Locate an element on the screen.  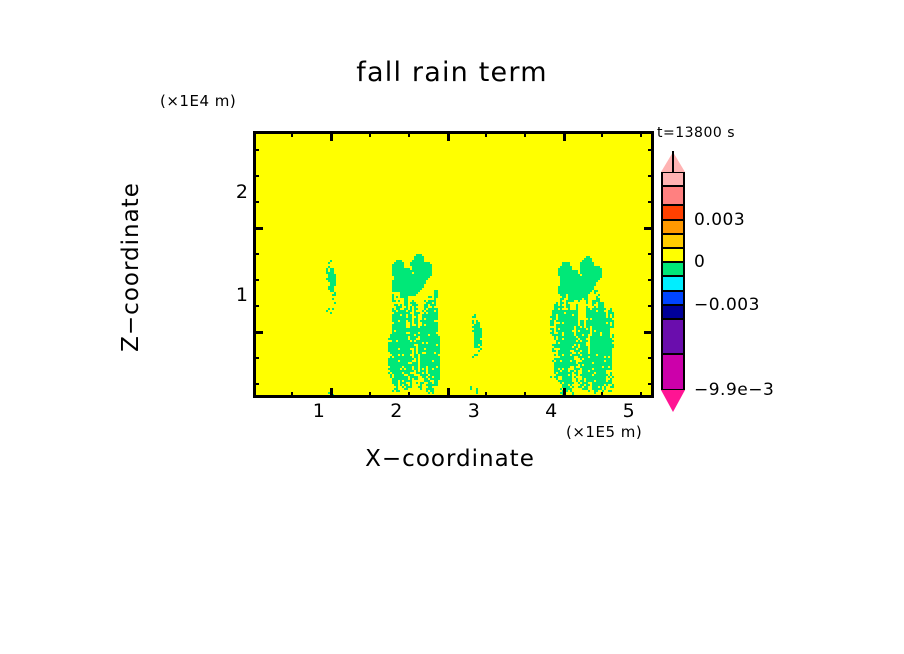
colorbar-bottom-arrow is located at coordinates (673, 401).